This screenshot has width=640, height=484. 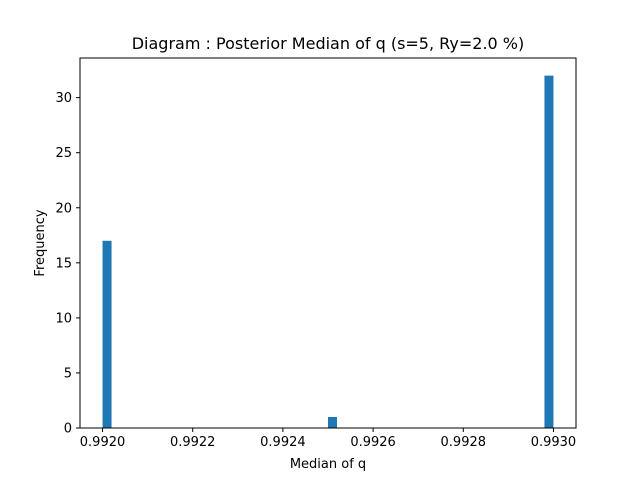 What do you see at coordinates (63, 263) in the screenshot?
I see `y-tick-label: 15` at bounding box center [63, 263].